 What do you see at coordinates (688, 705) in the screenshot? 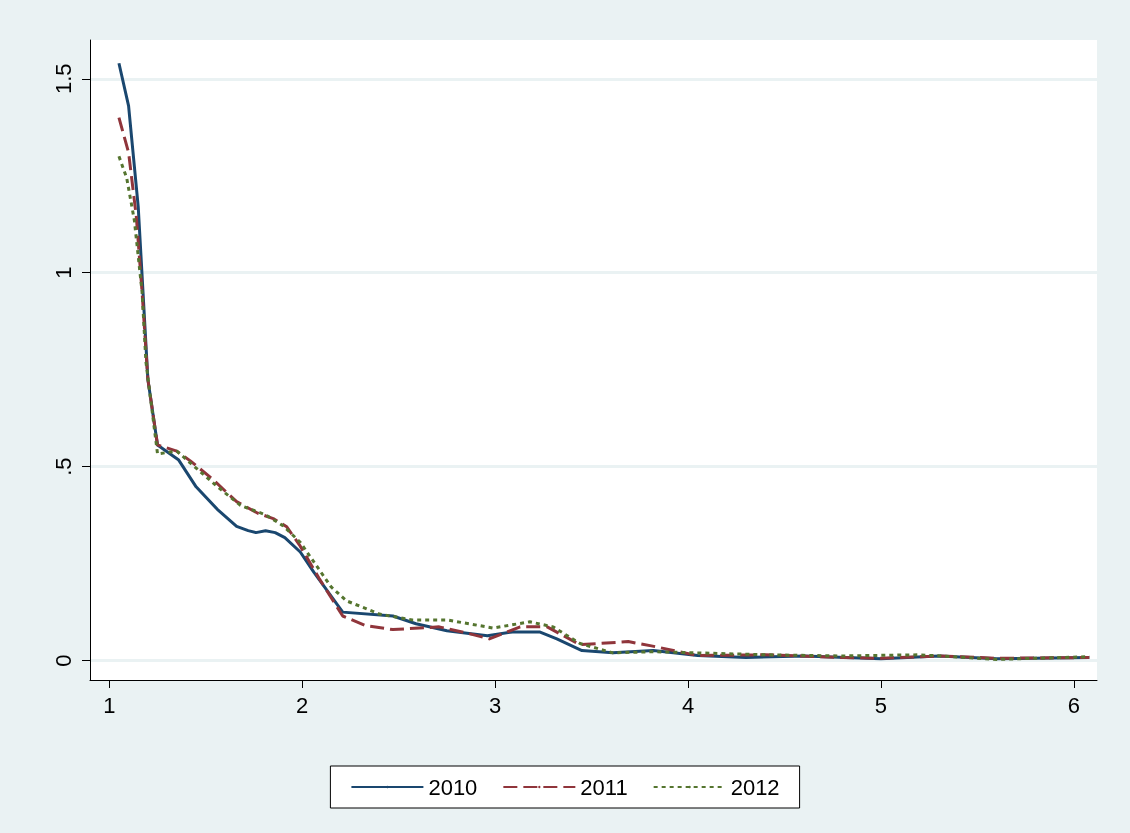
I see `x-tick-label: 4` at bounding box center [688, 705].